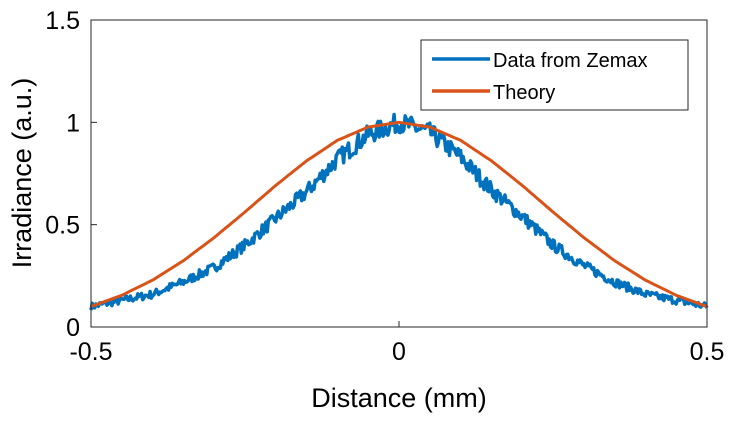 Image resolution: width=736 pixels, height=425 pixels. What do you see at coordinates (90, 352) in the screenshot?
I see `x-tick-label: -0.5` at bounding box center [90, 352].